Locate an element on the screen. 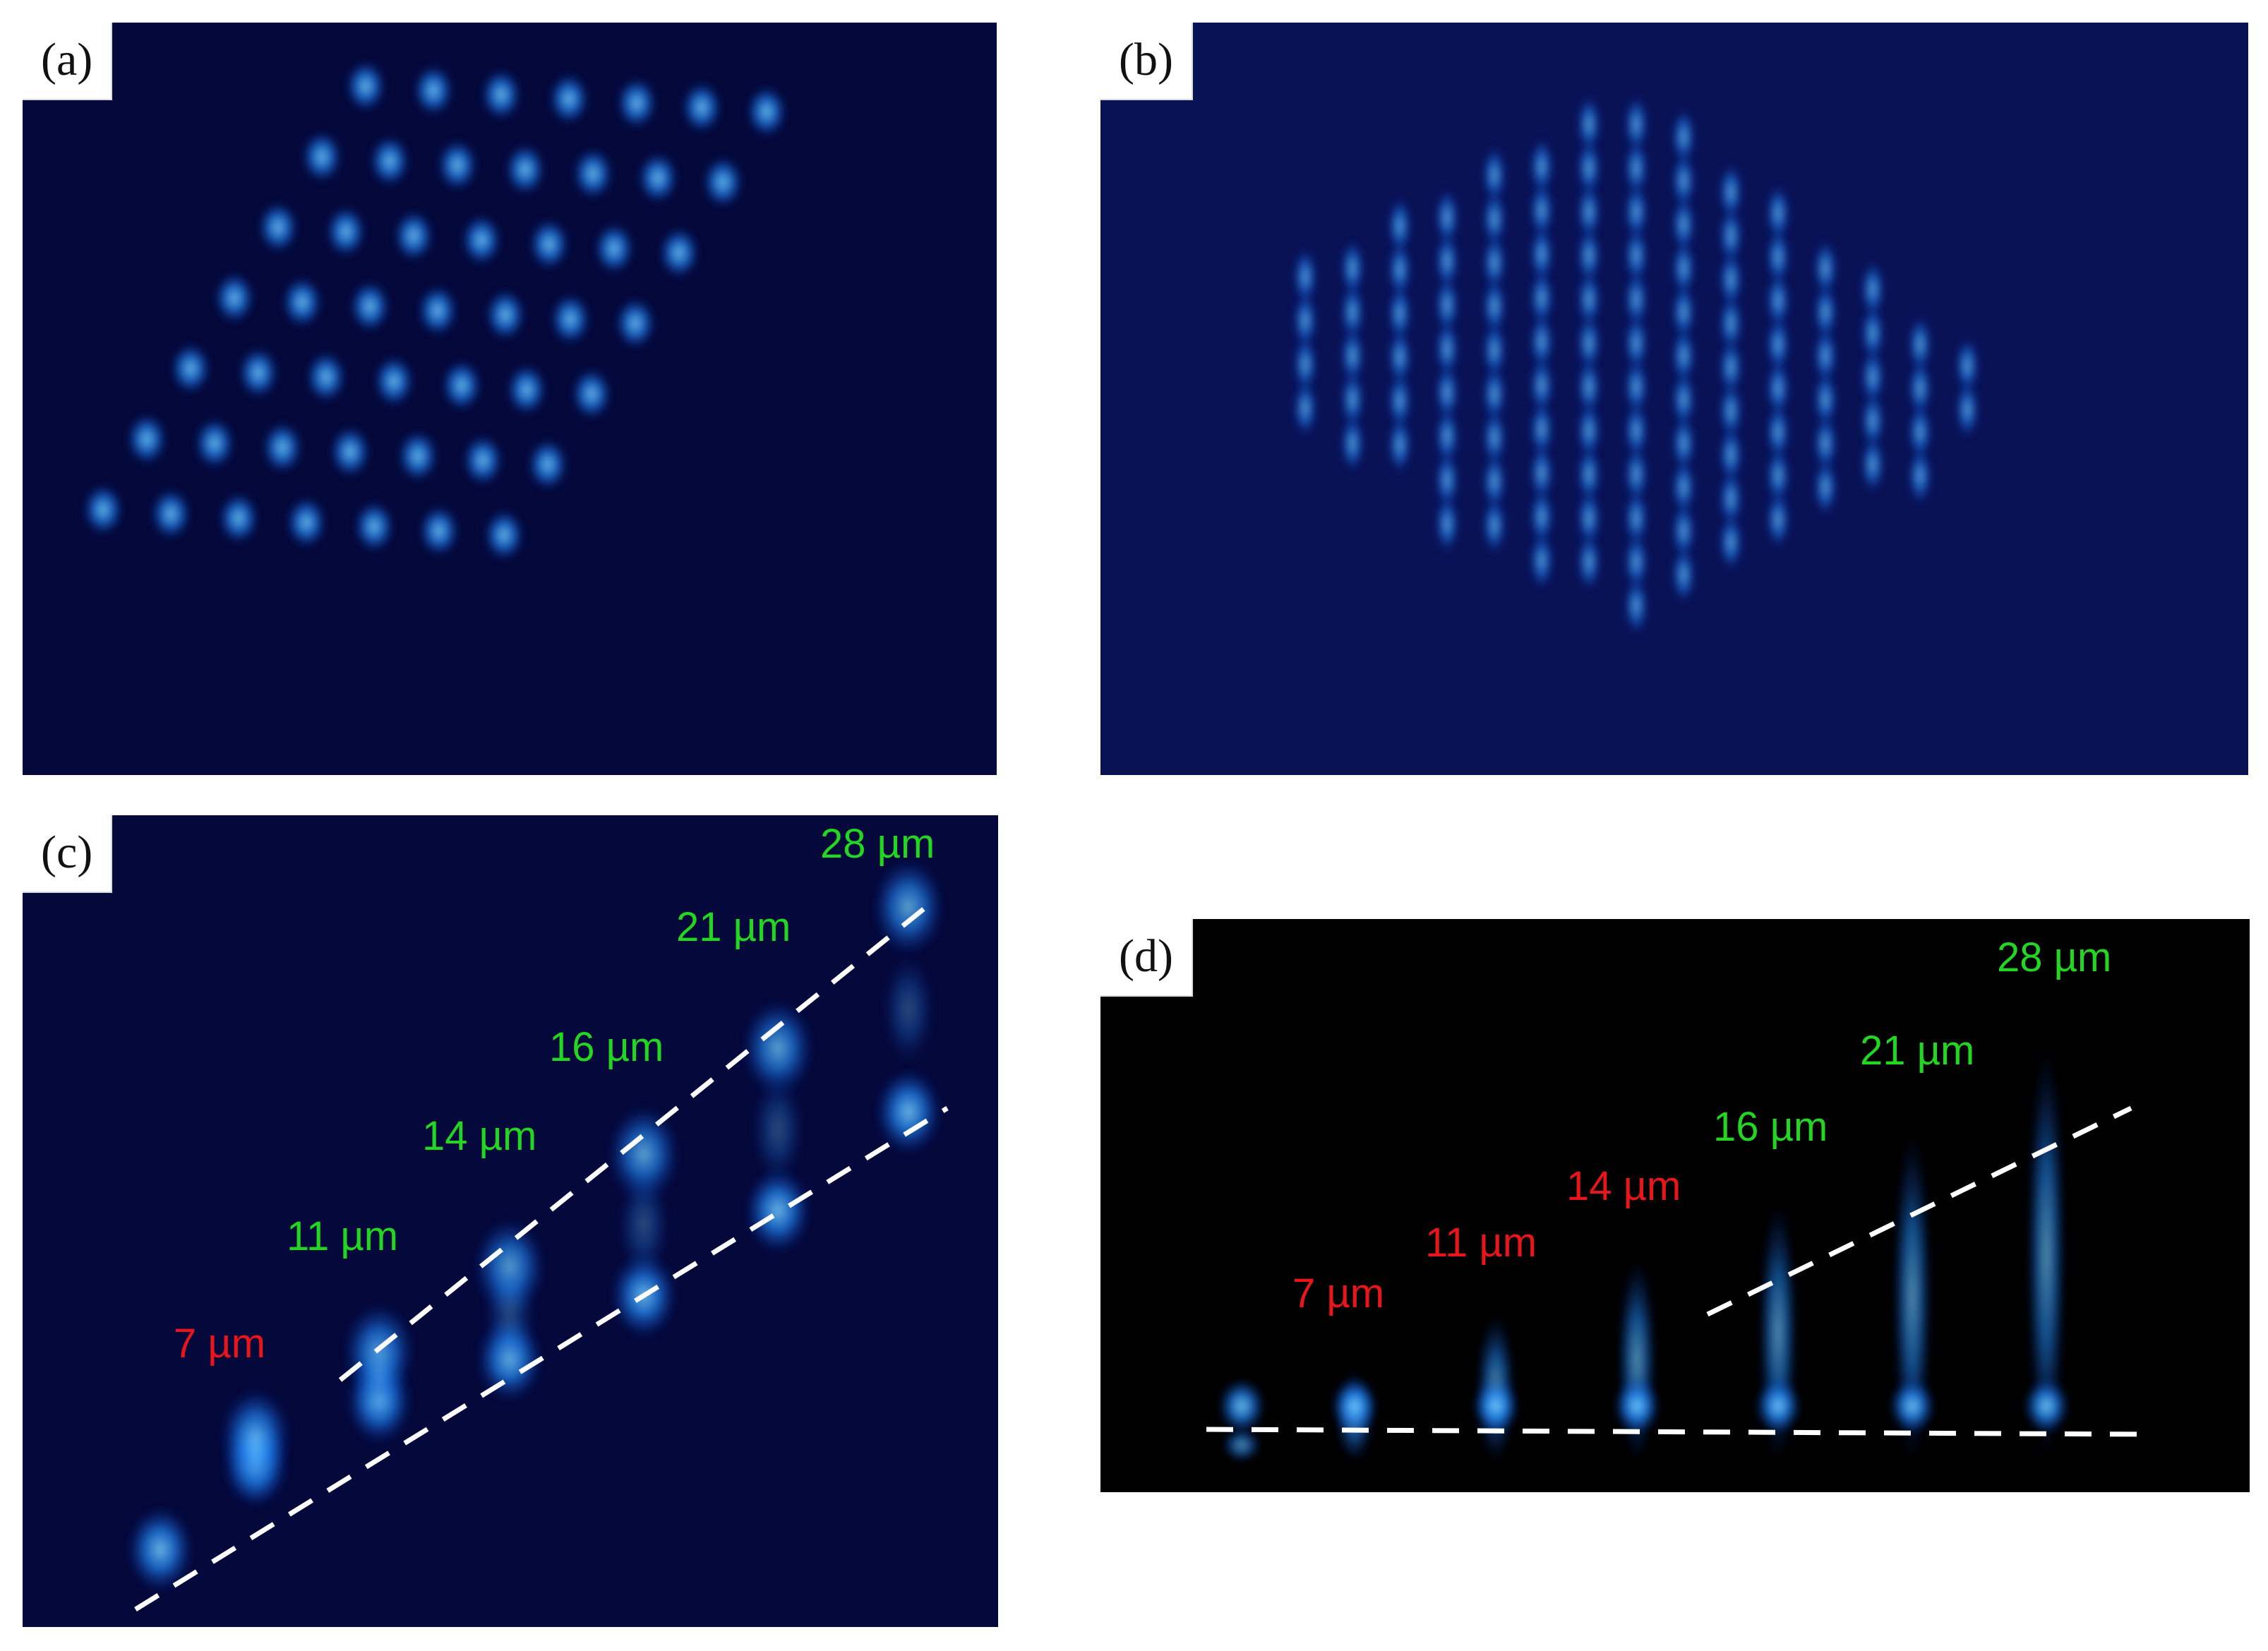 The width and height of the screenshot is (2268, 1651). panel-d-tag: (d) is located at coordinates (1147, 958).